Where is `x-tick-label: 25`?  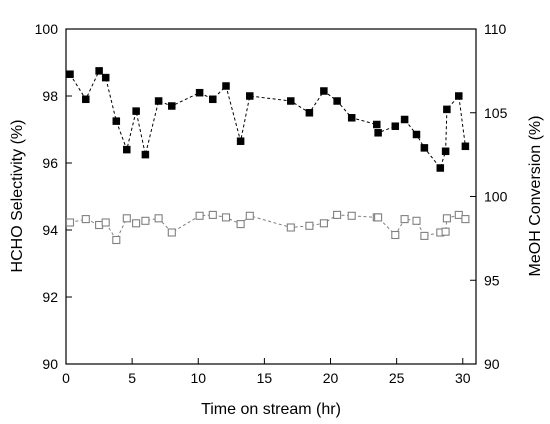 x-tick-label: 25 is located at coordinates (397, 378).